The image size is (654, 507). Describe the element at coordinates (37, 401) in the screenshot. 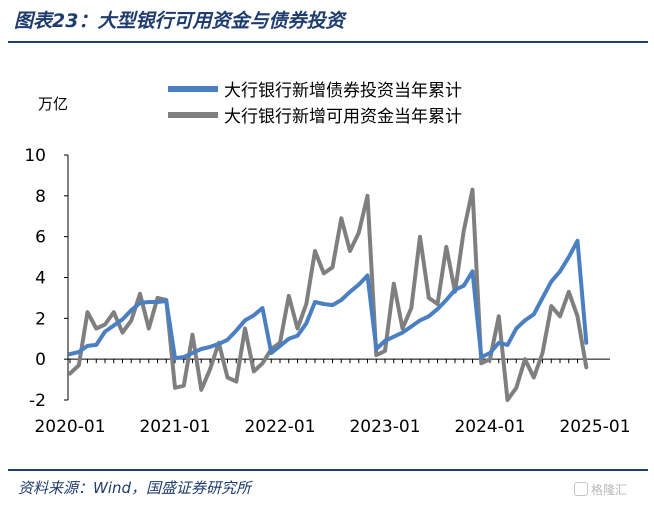

I see `y-tick-label: -2` at that location.